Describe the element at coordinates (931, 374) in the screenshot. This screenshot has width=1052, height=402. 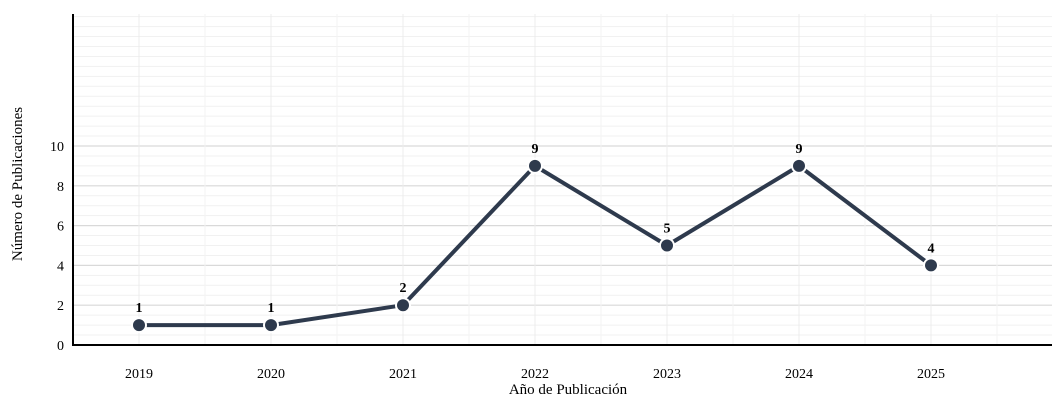
I see `x-tick-label: 2025` at that location.